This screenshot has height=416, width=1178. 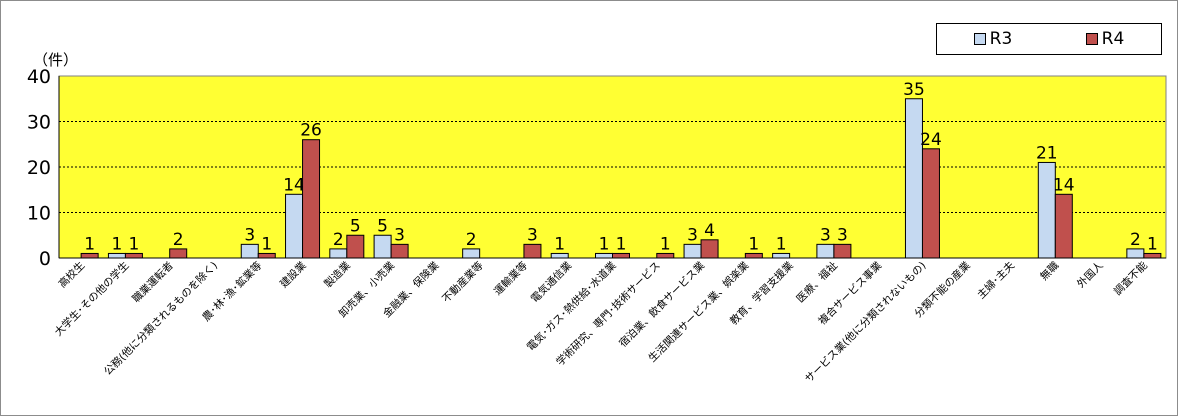 I want to click on data-label-R3-12: 1, so click(x=559, y=244).